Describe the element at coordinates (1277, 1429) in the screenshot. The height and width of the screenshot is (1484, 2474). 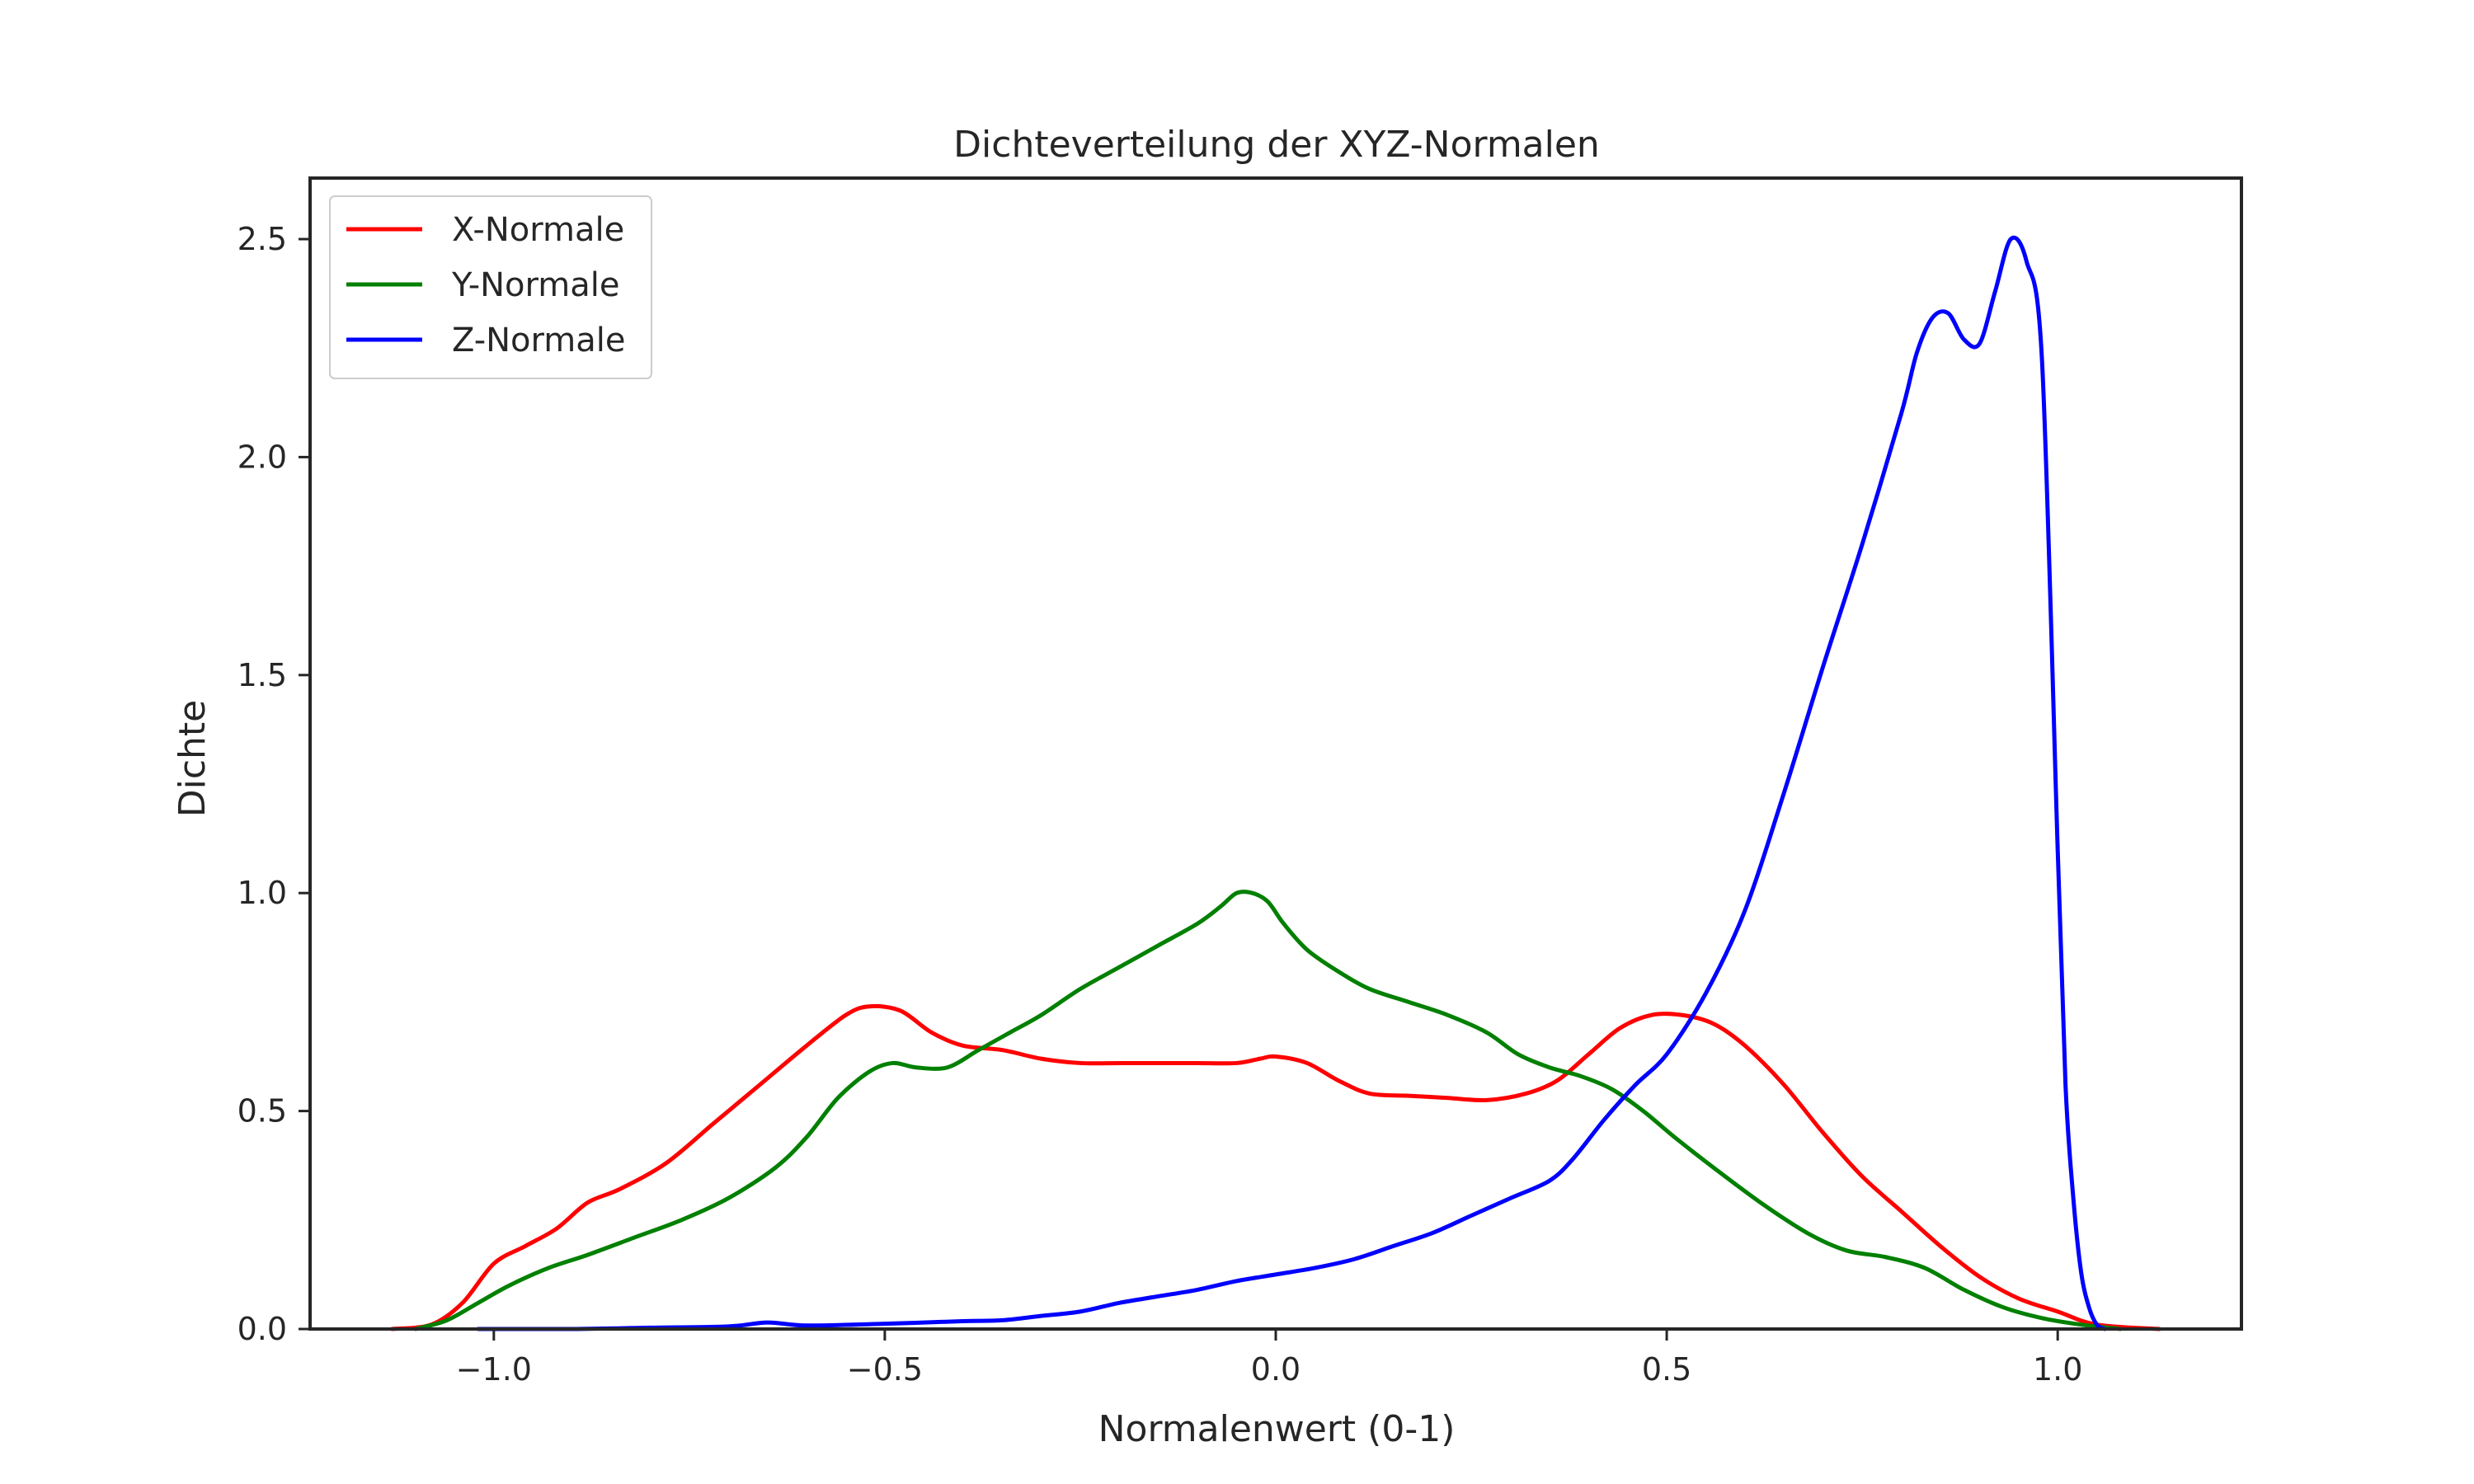
I see `x-axis-label: Normalenwert (0-1)` at that location.